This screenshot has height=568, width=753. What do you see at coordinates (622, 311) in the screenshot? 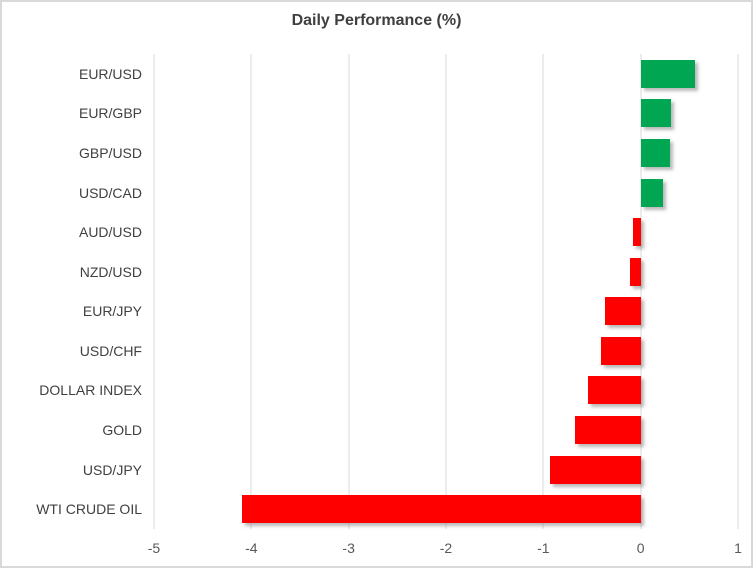
I see `bar-eur-jpy` at bounding box center [622, 311].